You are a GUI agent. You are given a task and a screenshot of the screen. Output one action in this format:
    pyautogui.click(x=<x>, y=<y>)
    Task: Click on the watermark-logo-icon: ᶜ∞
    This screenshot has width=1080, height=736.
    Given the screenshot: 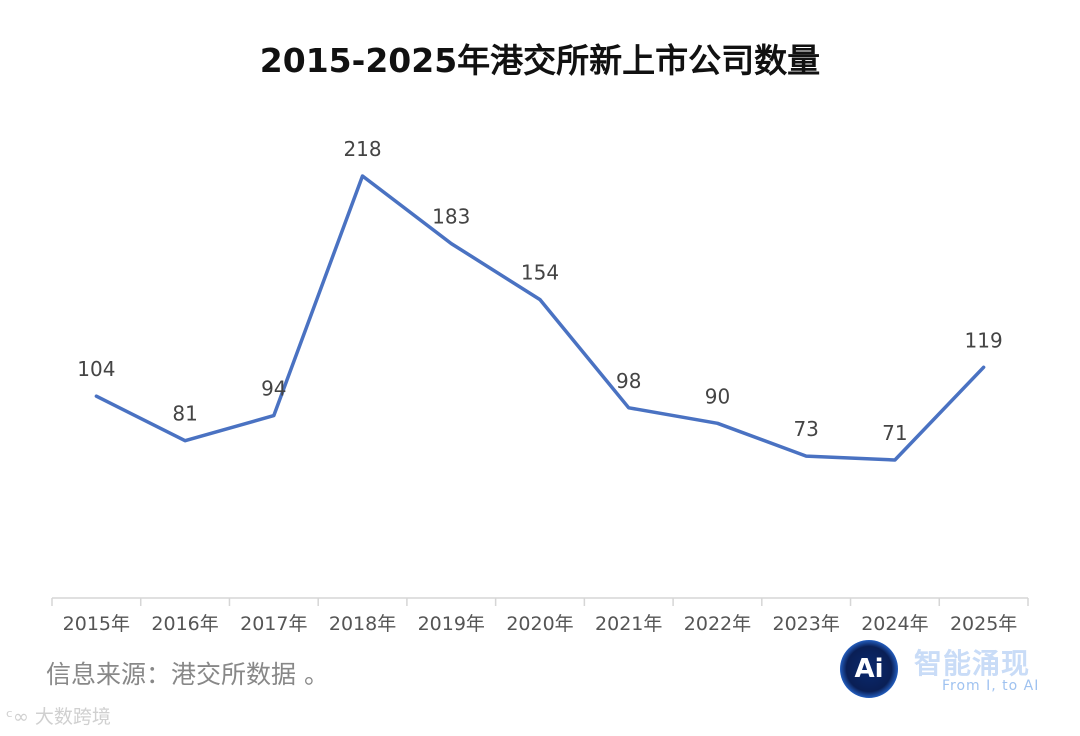 What is the action you would take?
    pyautogui.click(x=17, y=717)
    